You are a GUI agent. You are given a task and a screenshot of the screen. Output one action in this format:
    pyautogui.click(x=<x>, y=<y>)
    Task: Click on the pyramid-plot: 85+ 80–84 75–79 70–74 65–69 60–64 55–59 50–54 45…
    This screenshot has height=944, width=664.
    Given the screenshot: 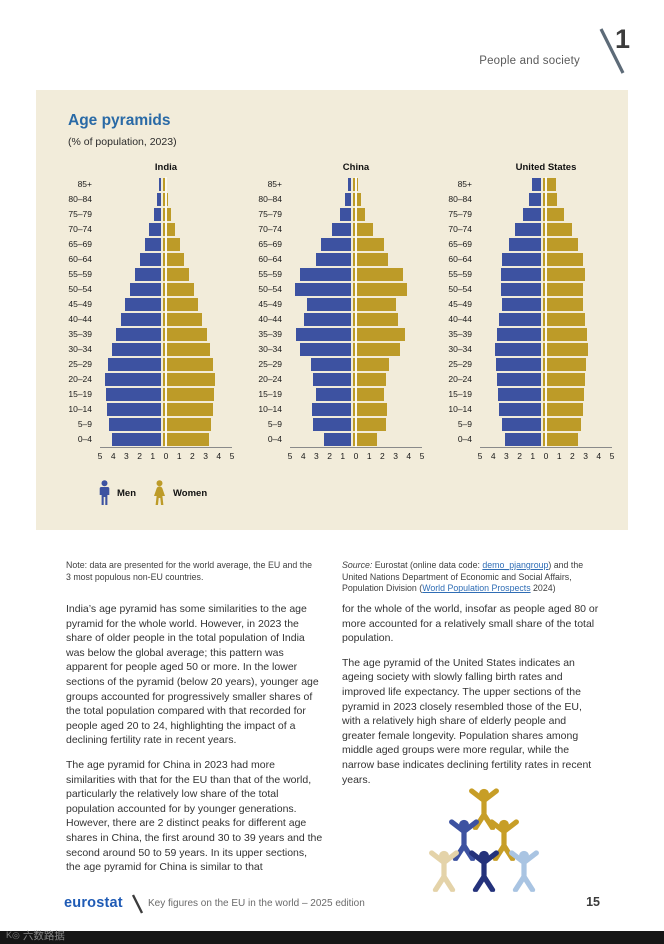 What is the action you would take?
    pyautogui.click(x=338, y=312)
    